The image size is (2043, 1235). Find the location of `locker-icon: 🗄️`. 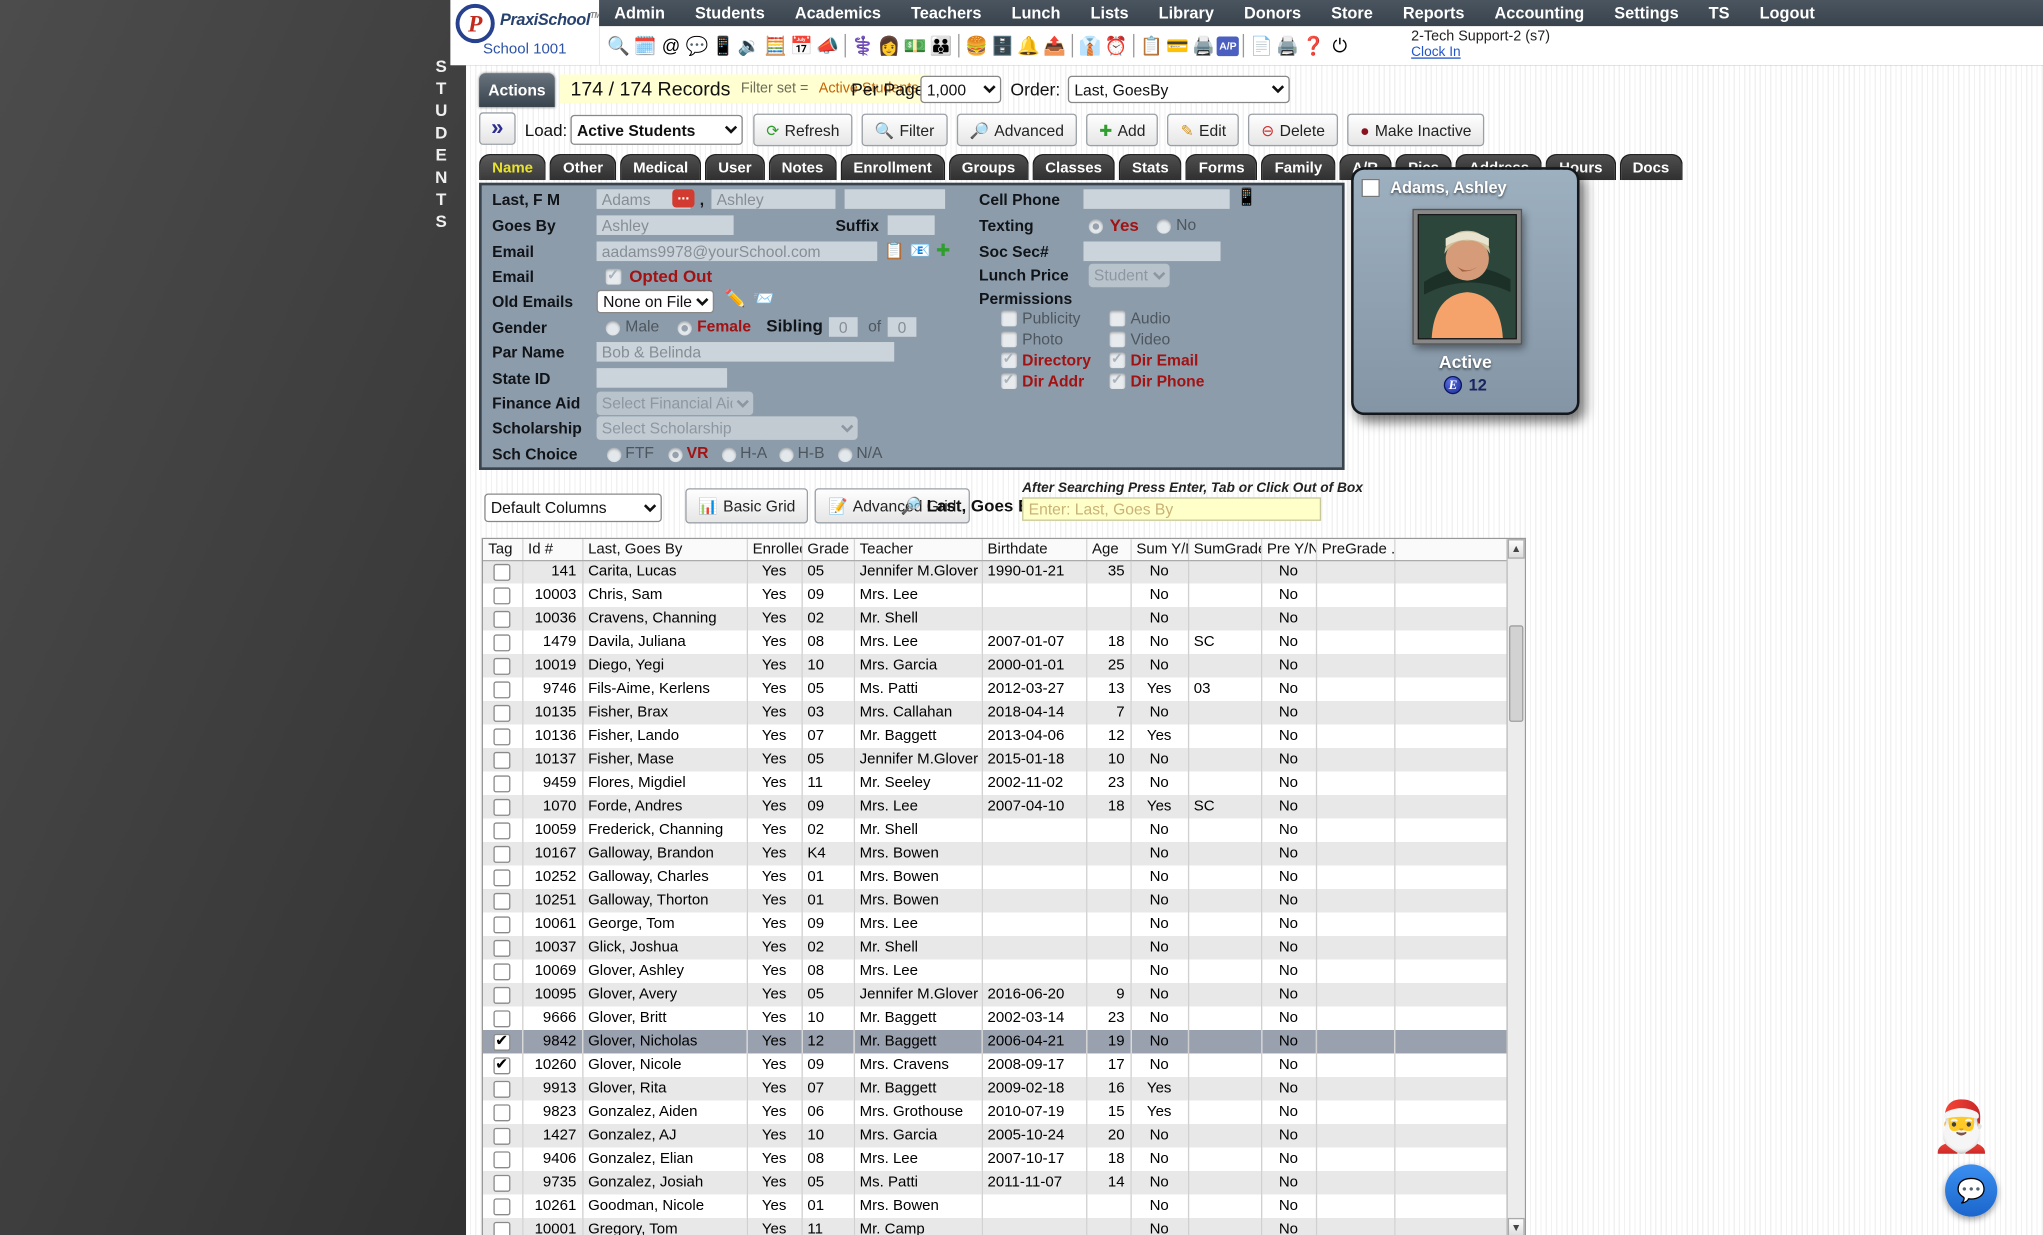

locker-icon: 🗄️ is located at coordinates (1002, 46).